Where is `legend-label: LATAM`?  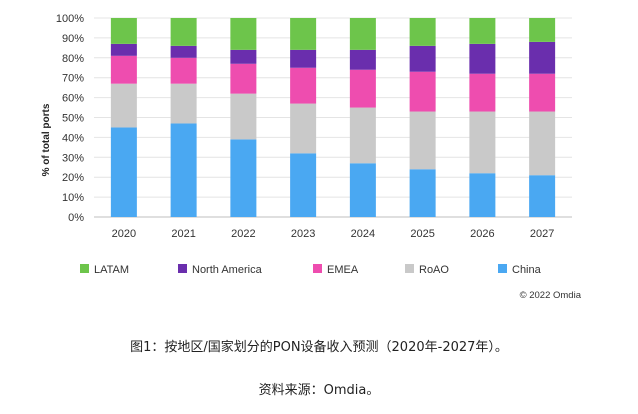 legend-label: LATAM is located at coordinates (111, 270).